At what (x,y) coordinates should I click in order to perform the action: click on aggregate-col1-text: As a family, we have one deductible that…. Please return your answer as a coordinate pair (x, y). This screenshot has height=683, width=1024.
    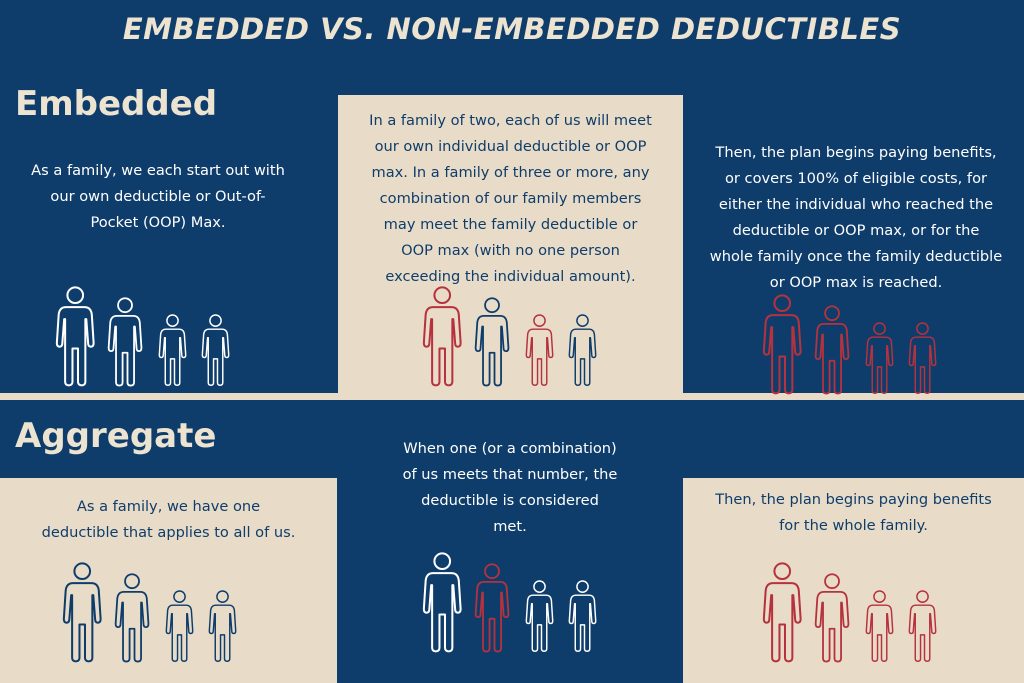
    Looking at the image, I should click on (168, 520).